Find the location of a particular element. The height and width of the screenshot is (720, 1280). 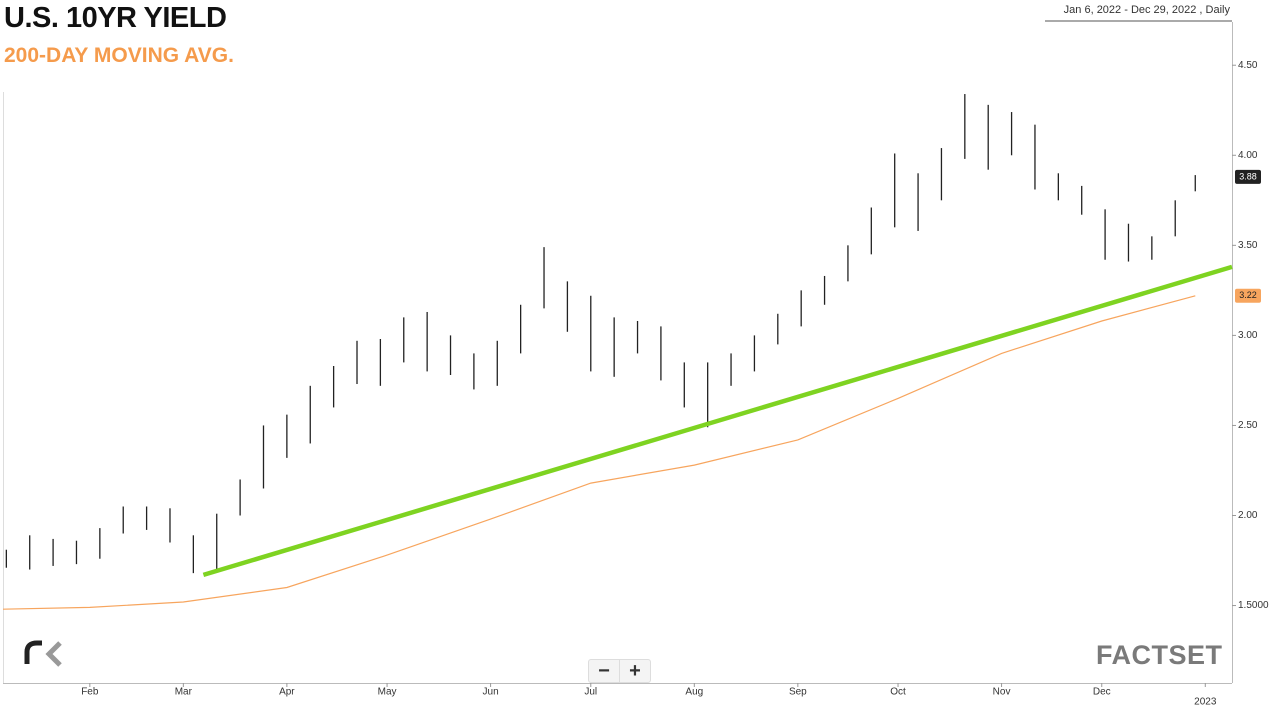

x-tick-label: 2023 is located at coordinates (1205, 702).